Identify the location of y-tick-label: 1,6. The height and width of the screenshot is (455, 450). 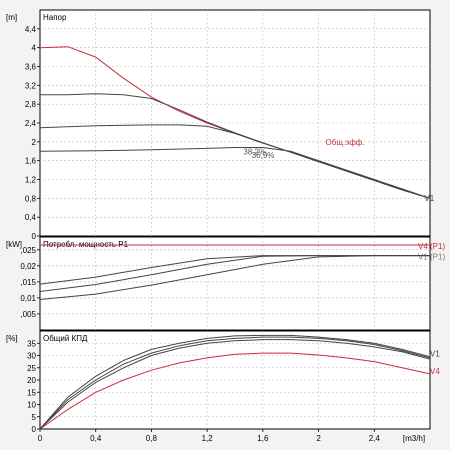
(31, 161).